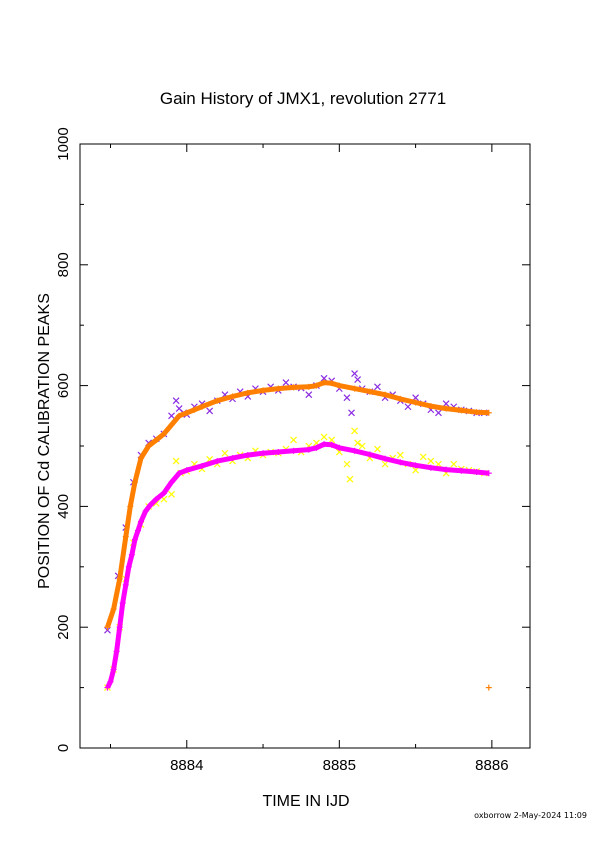  I want to click on footer-timestamp: oxborrow 2-May-2024 11:09, so click(530, 815).